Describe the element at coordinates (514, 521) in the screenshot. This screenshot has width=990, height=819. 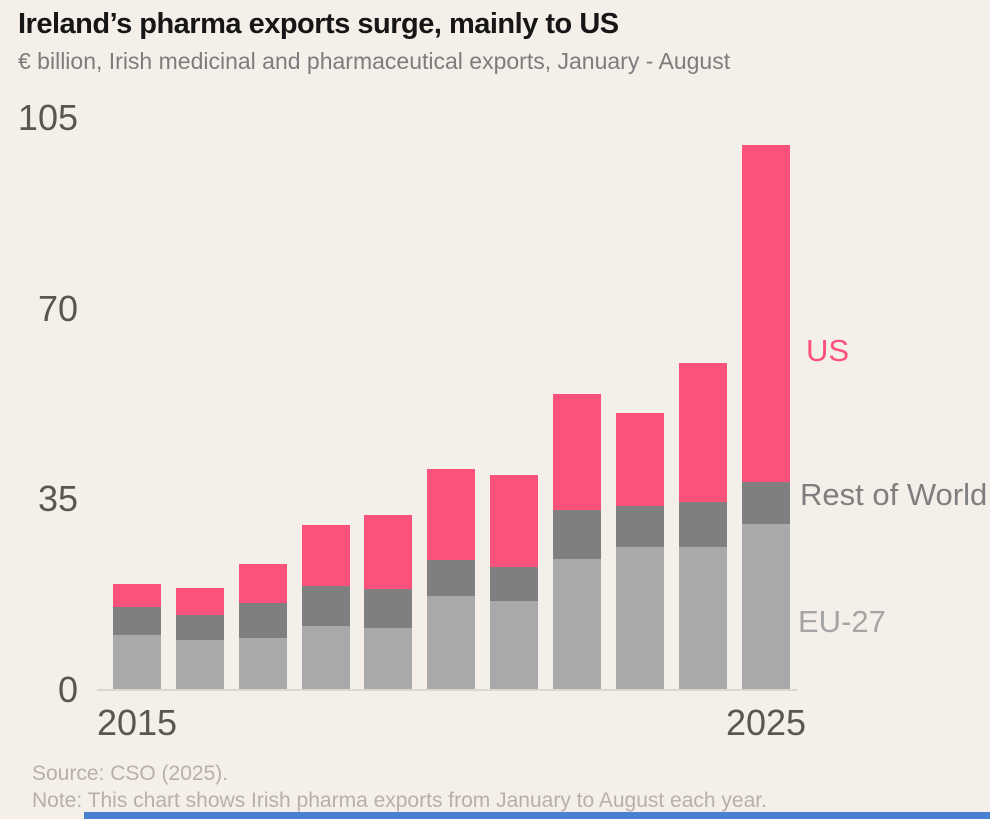
I see `bar-segment-2021-us` at that location.